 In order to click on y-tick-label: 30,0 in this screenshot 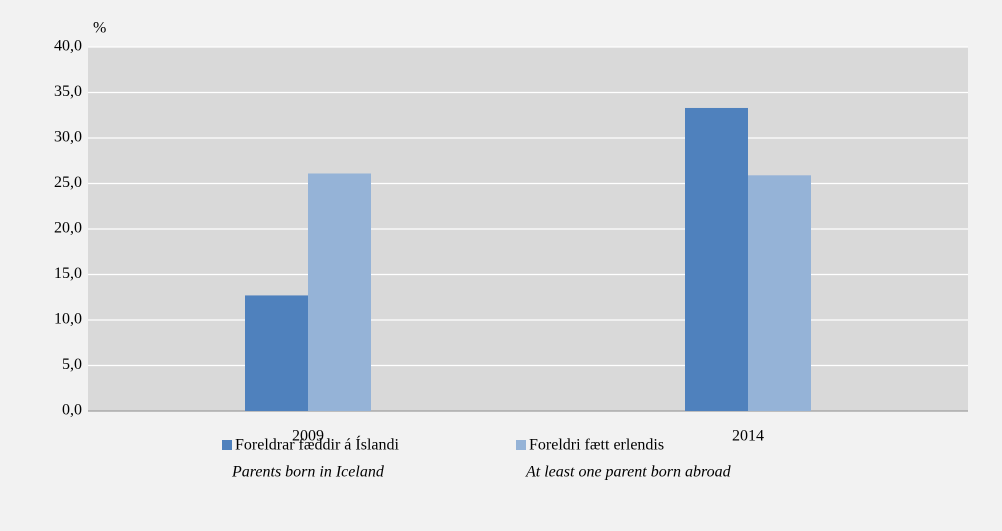, I will do `click(68, 137)`.